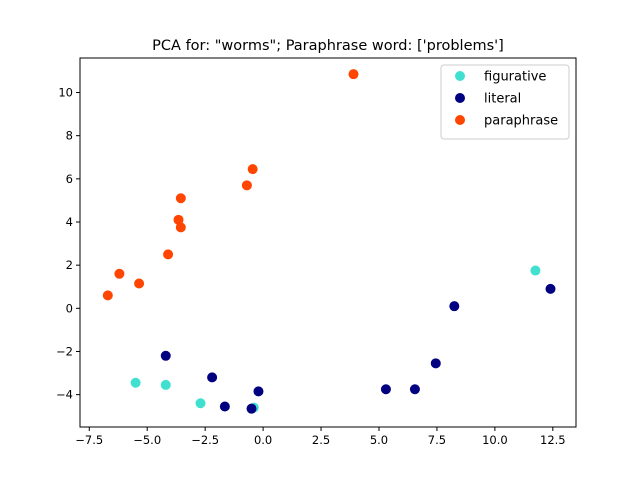 This screenshot has height=484, width=640. Describe the element at coordinates (495, 440) in the screenshot. I see `x-tick-label: 10.0` at that location.